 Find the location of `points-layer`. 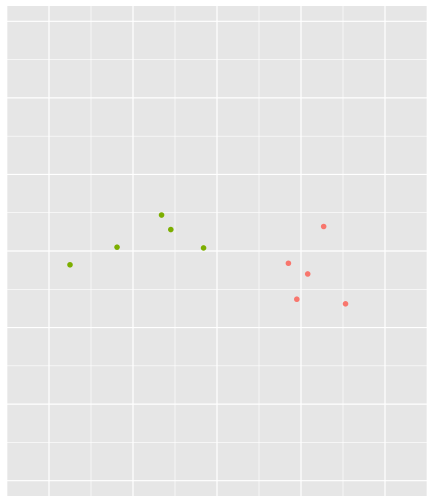

points-layer is located at coordinates (208, 259).